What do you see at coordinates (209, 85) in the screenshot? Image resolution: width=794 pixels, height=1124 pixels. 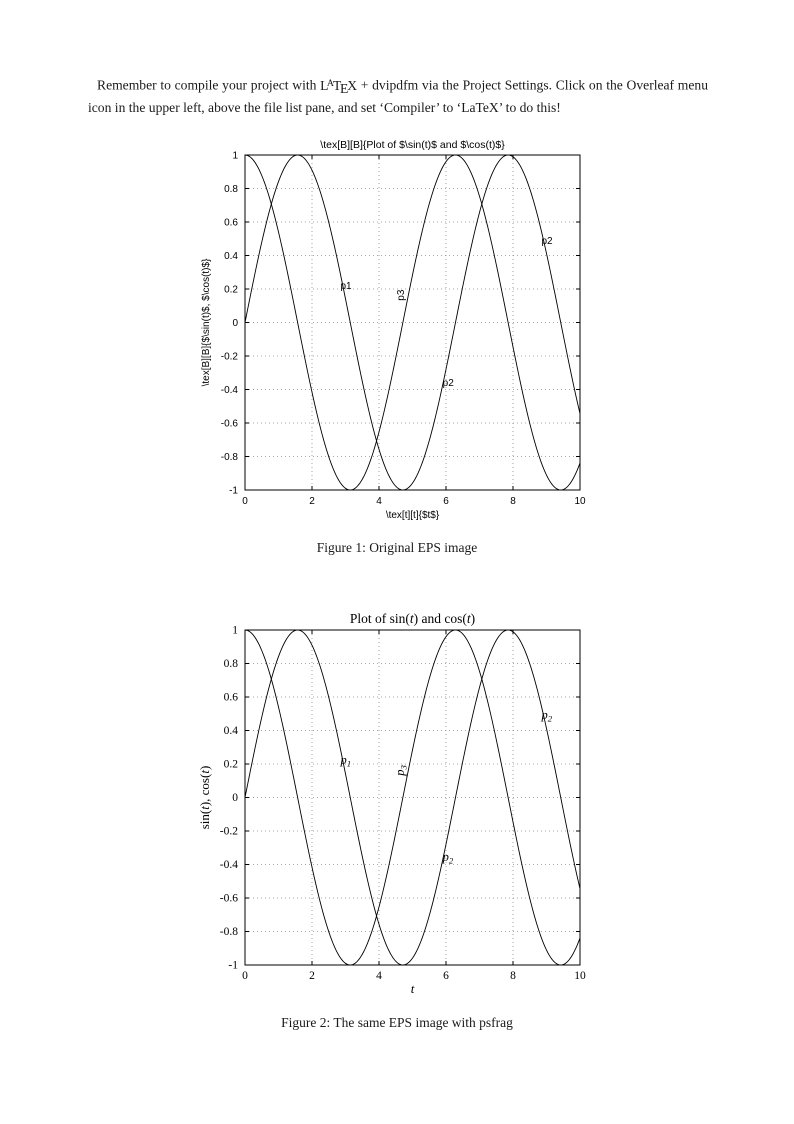 I see `intro-text-before: Remember to compile your project with` at bounding box center [209, 85].